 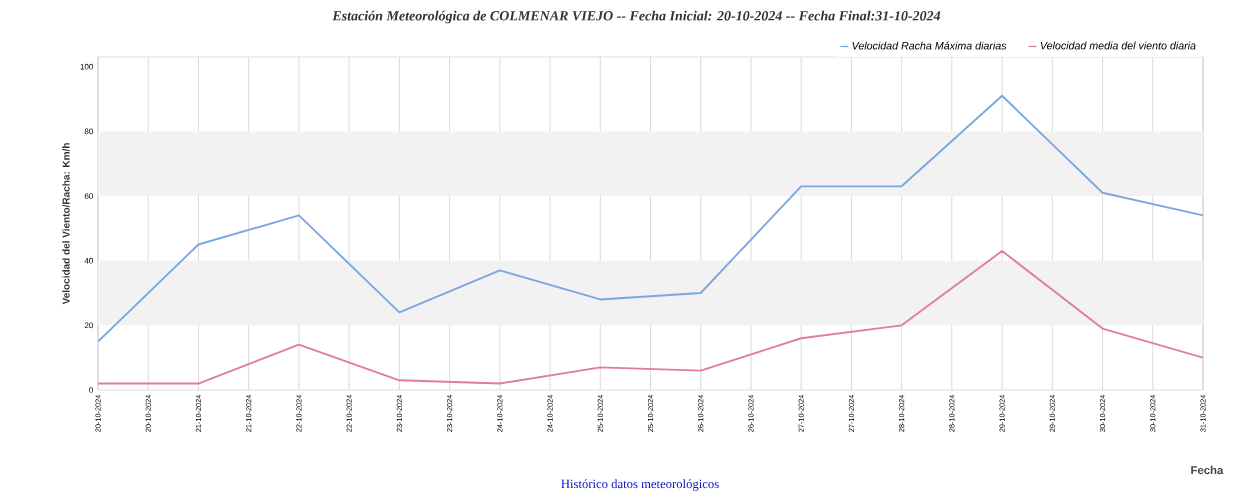 What do you see at coordinates (640, 485) in the screenshot?
I see `text: Histórico datos meteorológicos` at bounding box center [640, 485].